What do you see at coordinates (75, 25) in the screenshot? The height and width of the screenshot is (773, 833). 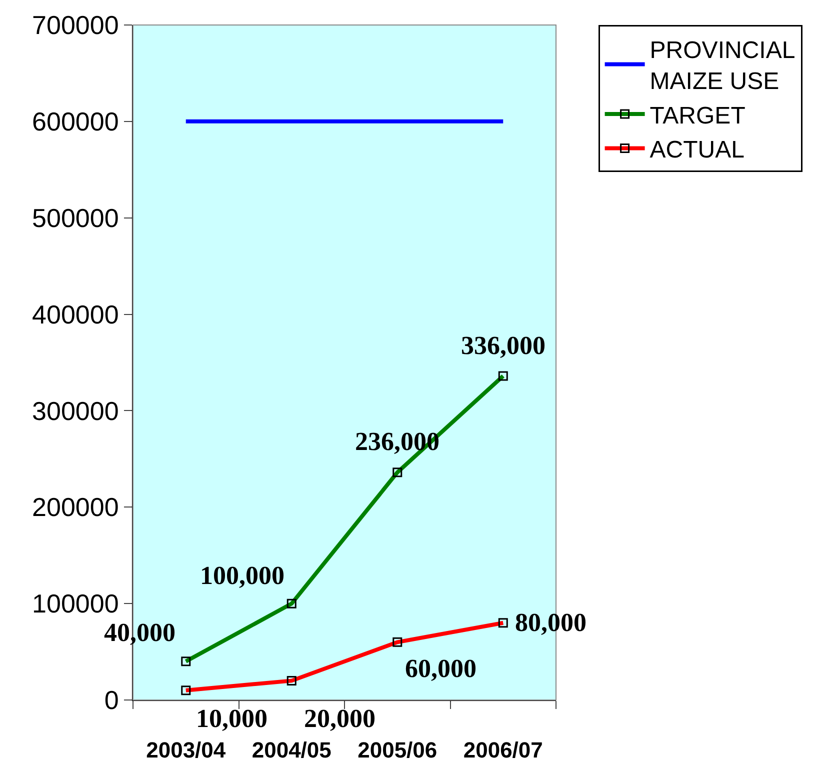 I see `y-tick-label: 700000` at bounding box center [75, 25].